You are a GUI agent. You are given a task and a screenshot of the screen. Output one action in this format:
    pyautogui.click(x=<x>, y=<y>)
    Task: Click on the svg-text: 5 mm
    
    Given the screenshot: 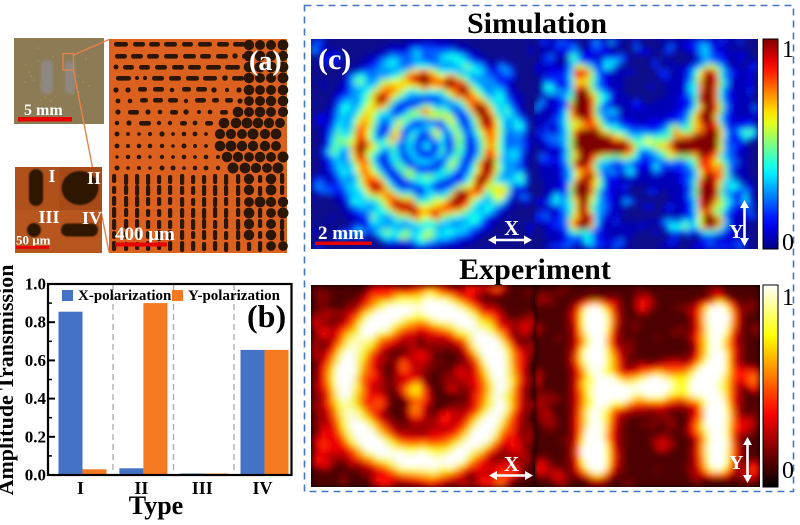 What is the action you would take?
    pyautogui.click(x=43, y=110)
    